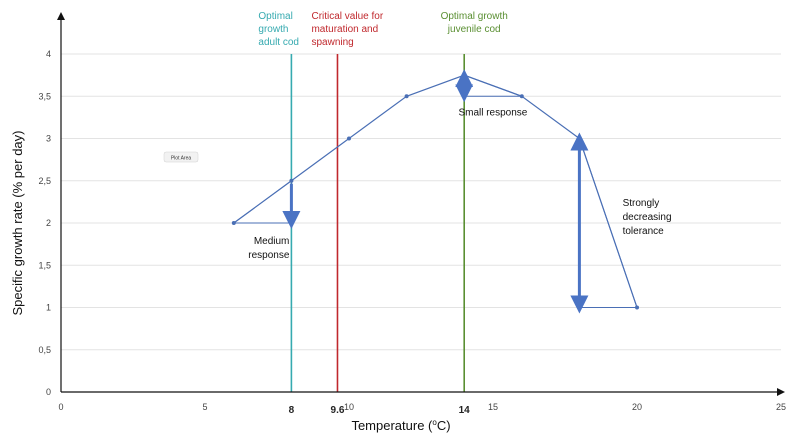  I want to click on y-axis-title: Specific growth rate (% per day), so click(17, 223).